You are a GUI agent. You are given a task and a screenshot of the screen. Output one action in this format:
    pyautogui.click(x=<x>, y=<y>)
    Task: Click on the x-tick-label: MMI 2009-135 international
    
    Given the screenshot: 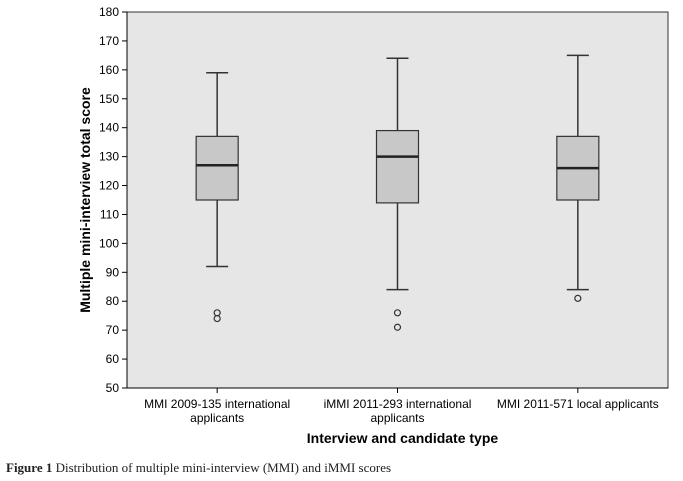 What is the action you would take?
    pyautogui.click(x=217, y=404)
    